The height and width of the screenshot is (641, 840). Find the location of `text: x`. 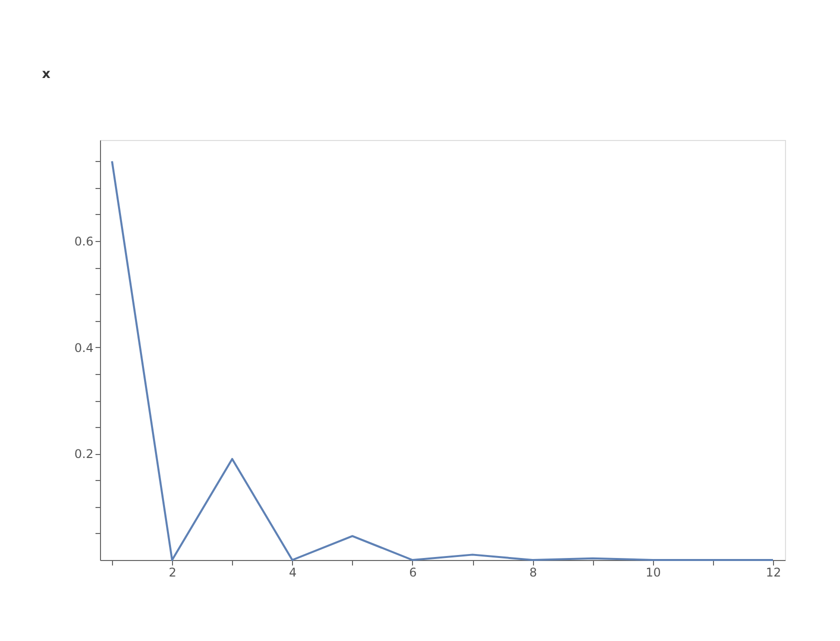

text: x is located at coordinates (46, 74).